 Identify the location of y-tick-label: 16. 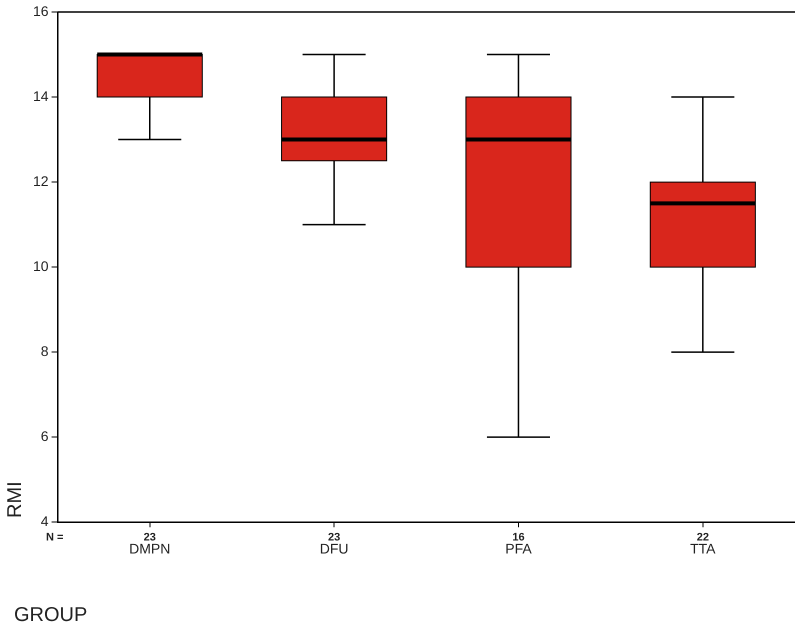
(40, 10).